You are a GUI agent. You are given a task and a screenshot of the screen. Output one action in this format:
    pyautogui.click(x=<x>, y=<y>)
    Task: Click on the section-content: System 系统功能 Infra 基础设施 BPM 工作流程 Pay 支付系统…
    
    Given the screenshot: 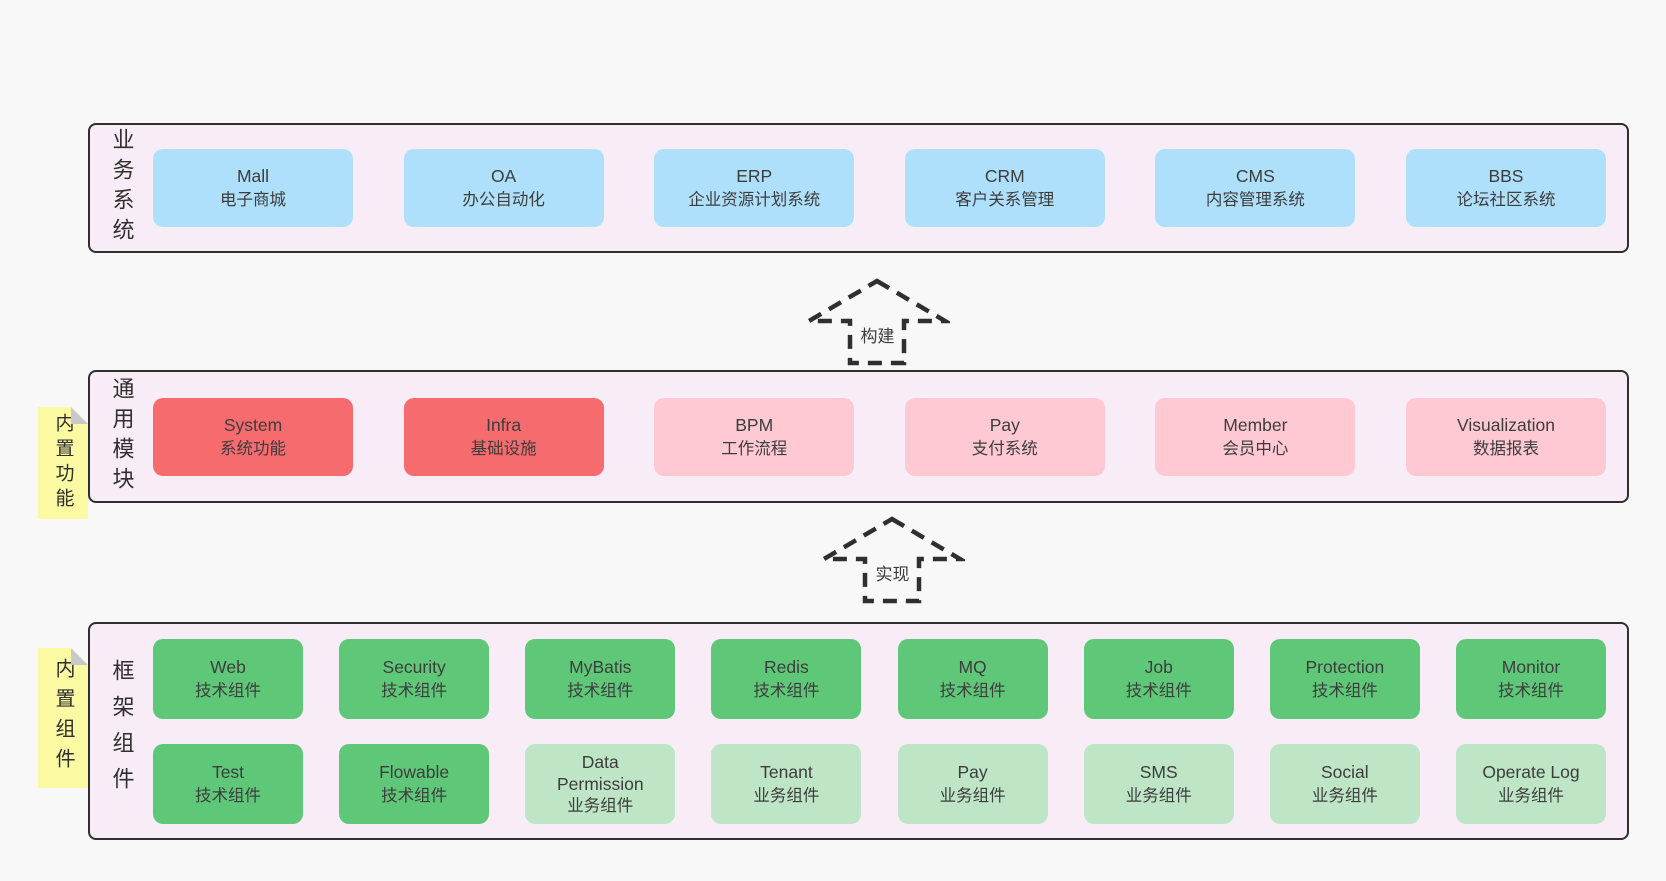 What is the action you would take?
    pyautogui.click(x=890, y=436)
    